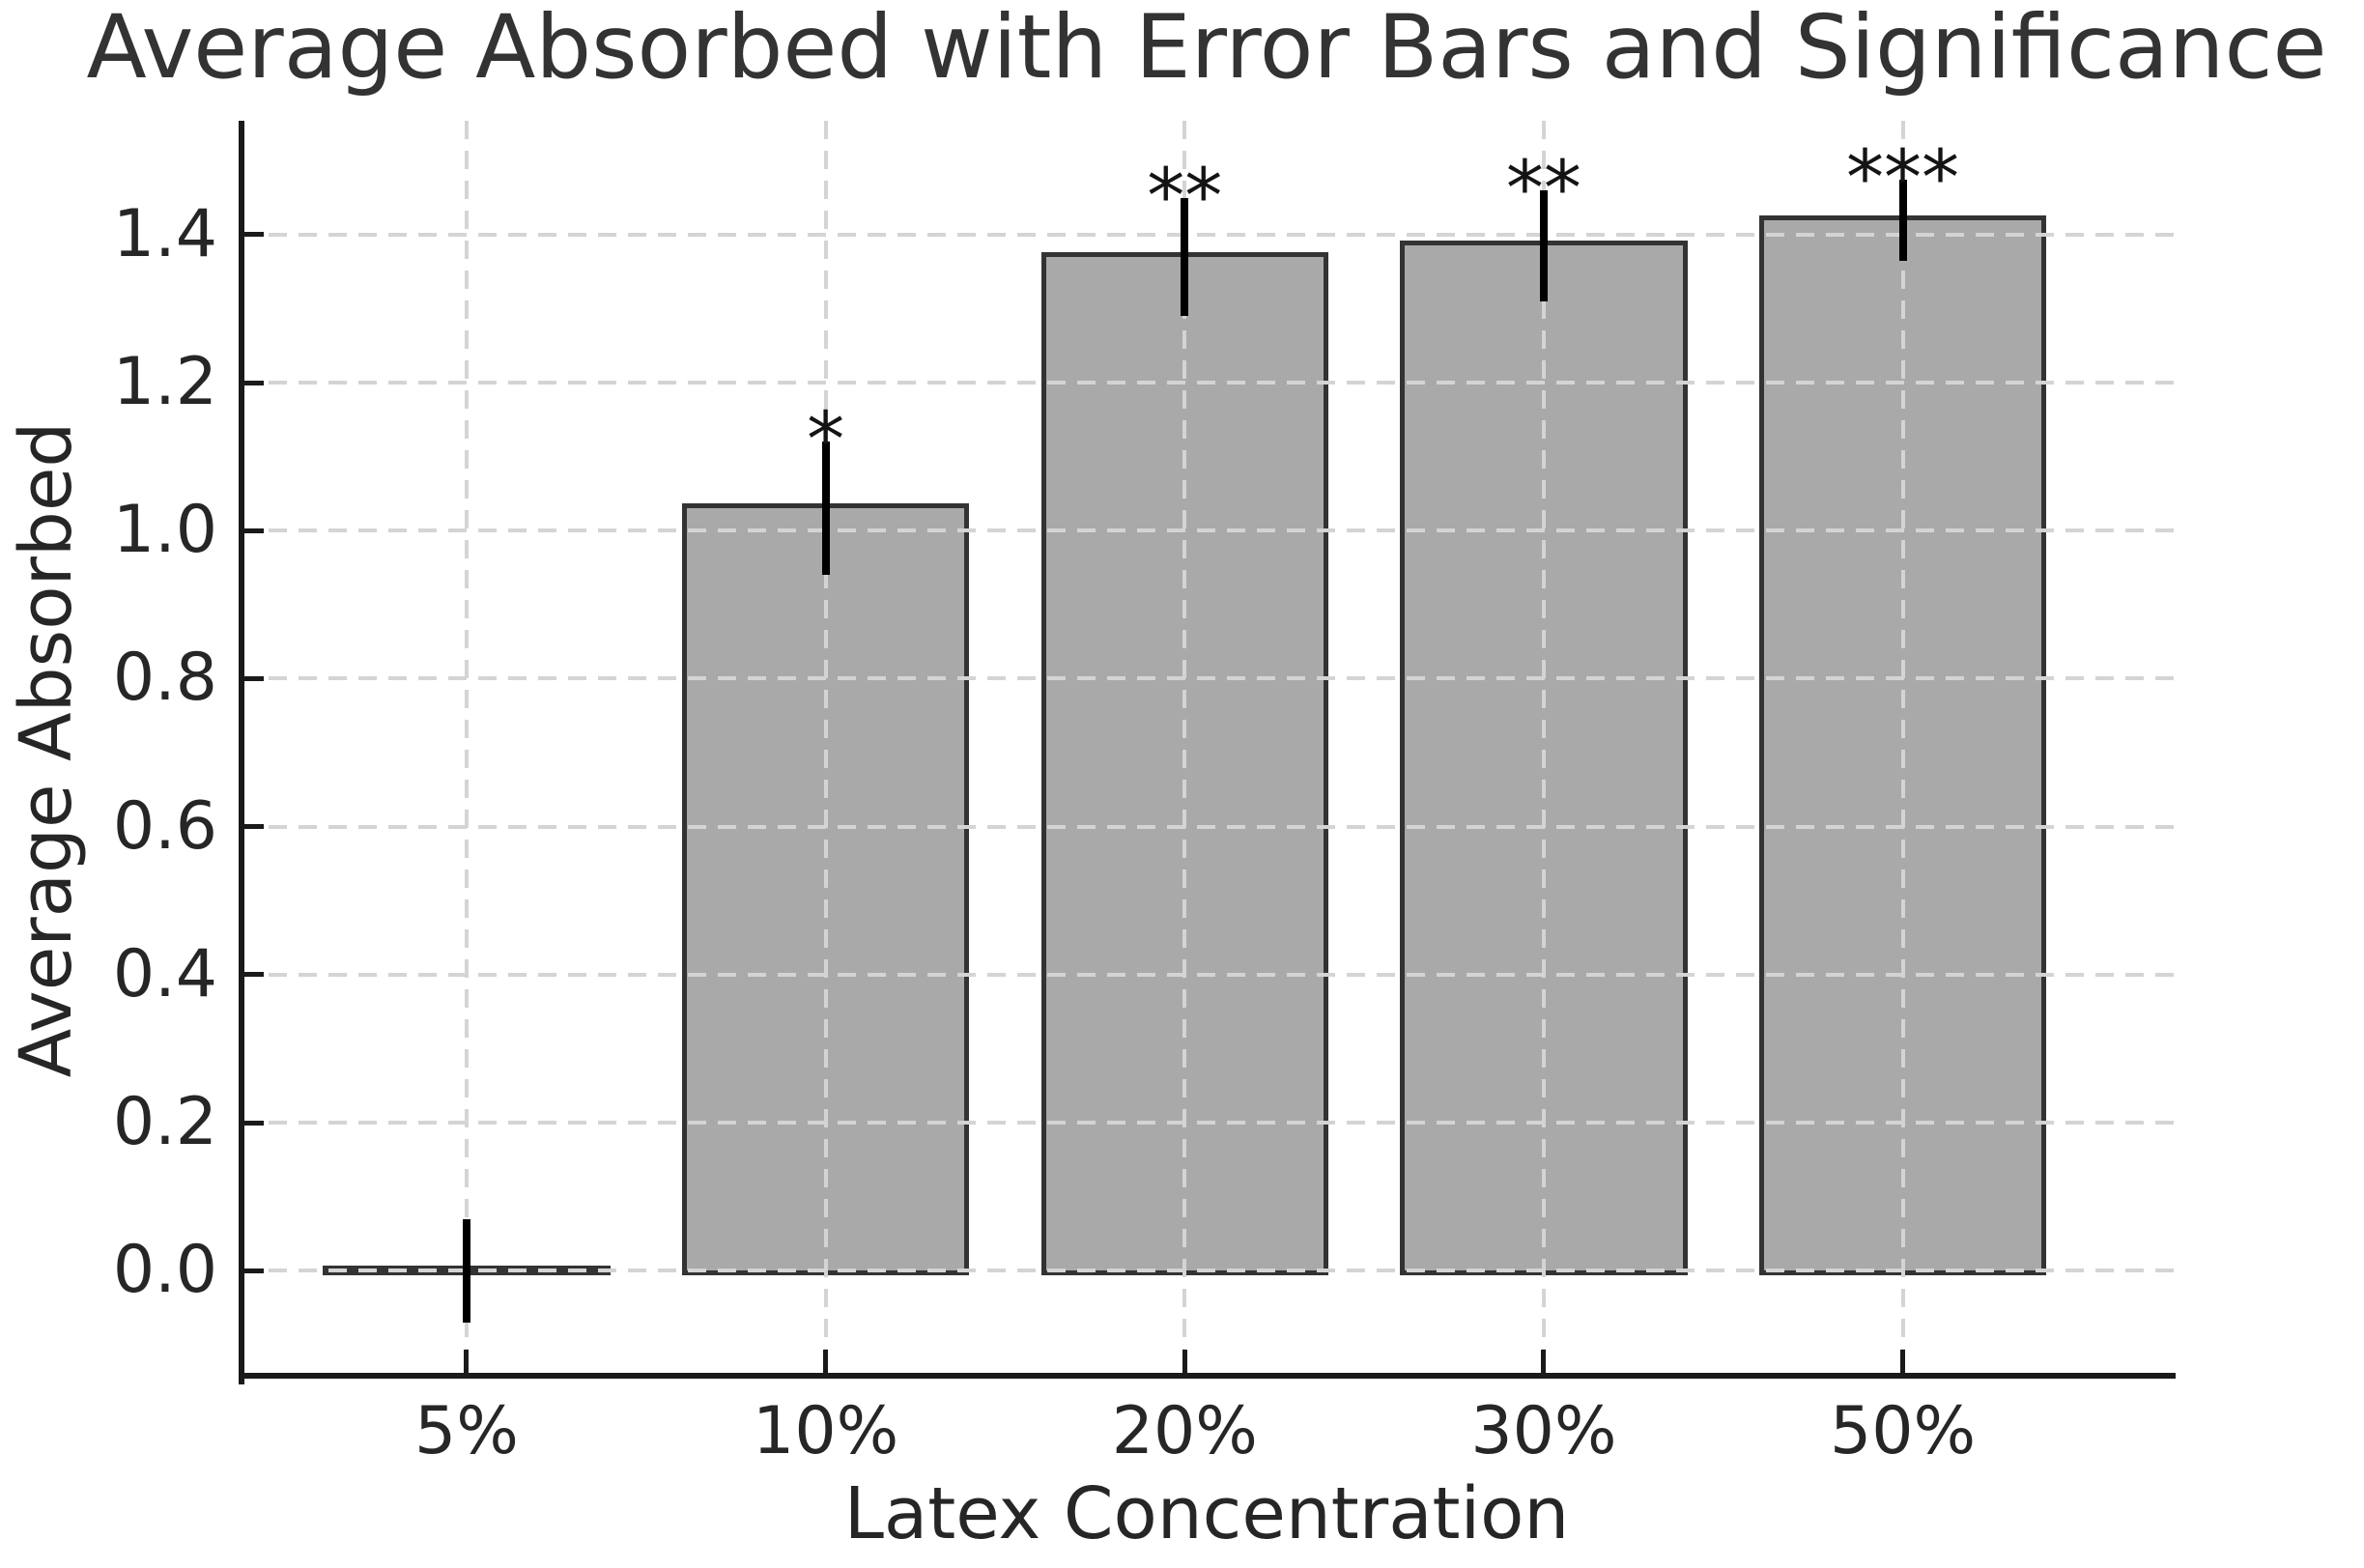 Image resolution: width=2364 pixels, height=1568 pixels. Describe the element at coordinates (165, 382) in the screenshot. I see `y-tick-label-1.2: 1.2` at that location.